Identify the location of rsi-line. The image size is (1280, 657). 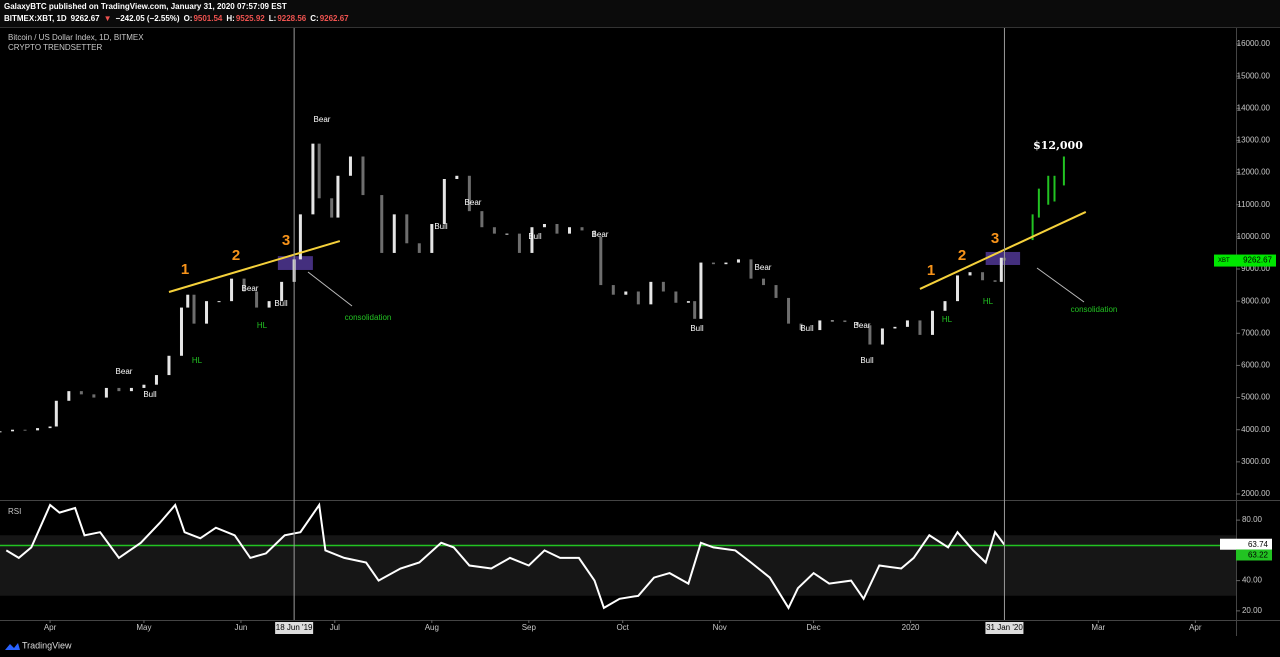
(505, 556).